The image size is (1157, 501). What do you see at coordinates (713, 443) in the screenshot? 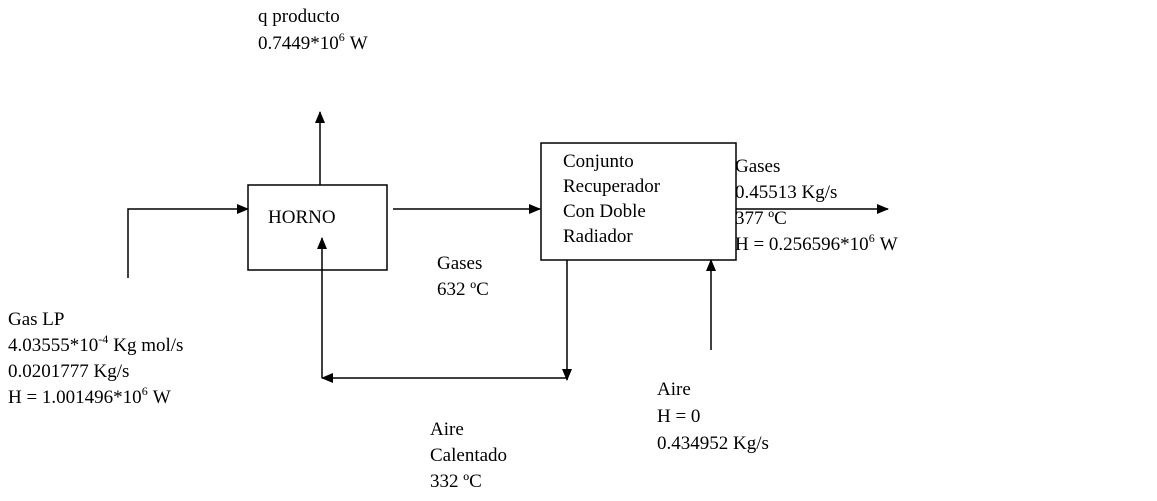
I see `stream-label: 0.434952 Kg/s` at bounding box center [713, 443].